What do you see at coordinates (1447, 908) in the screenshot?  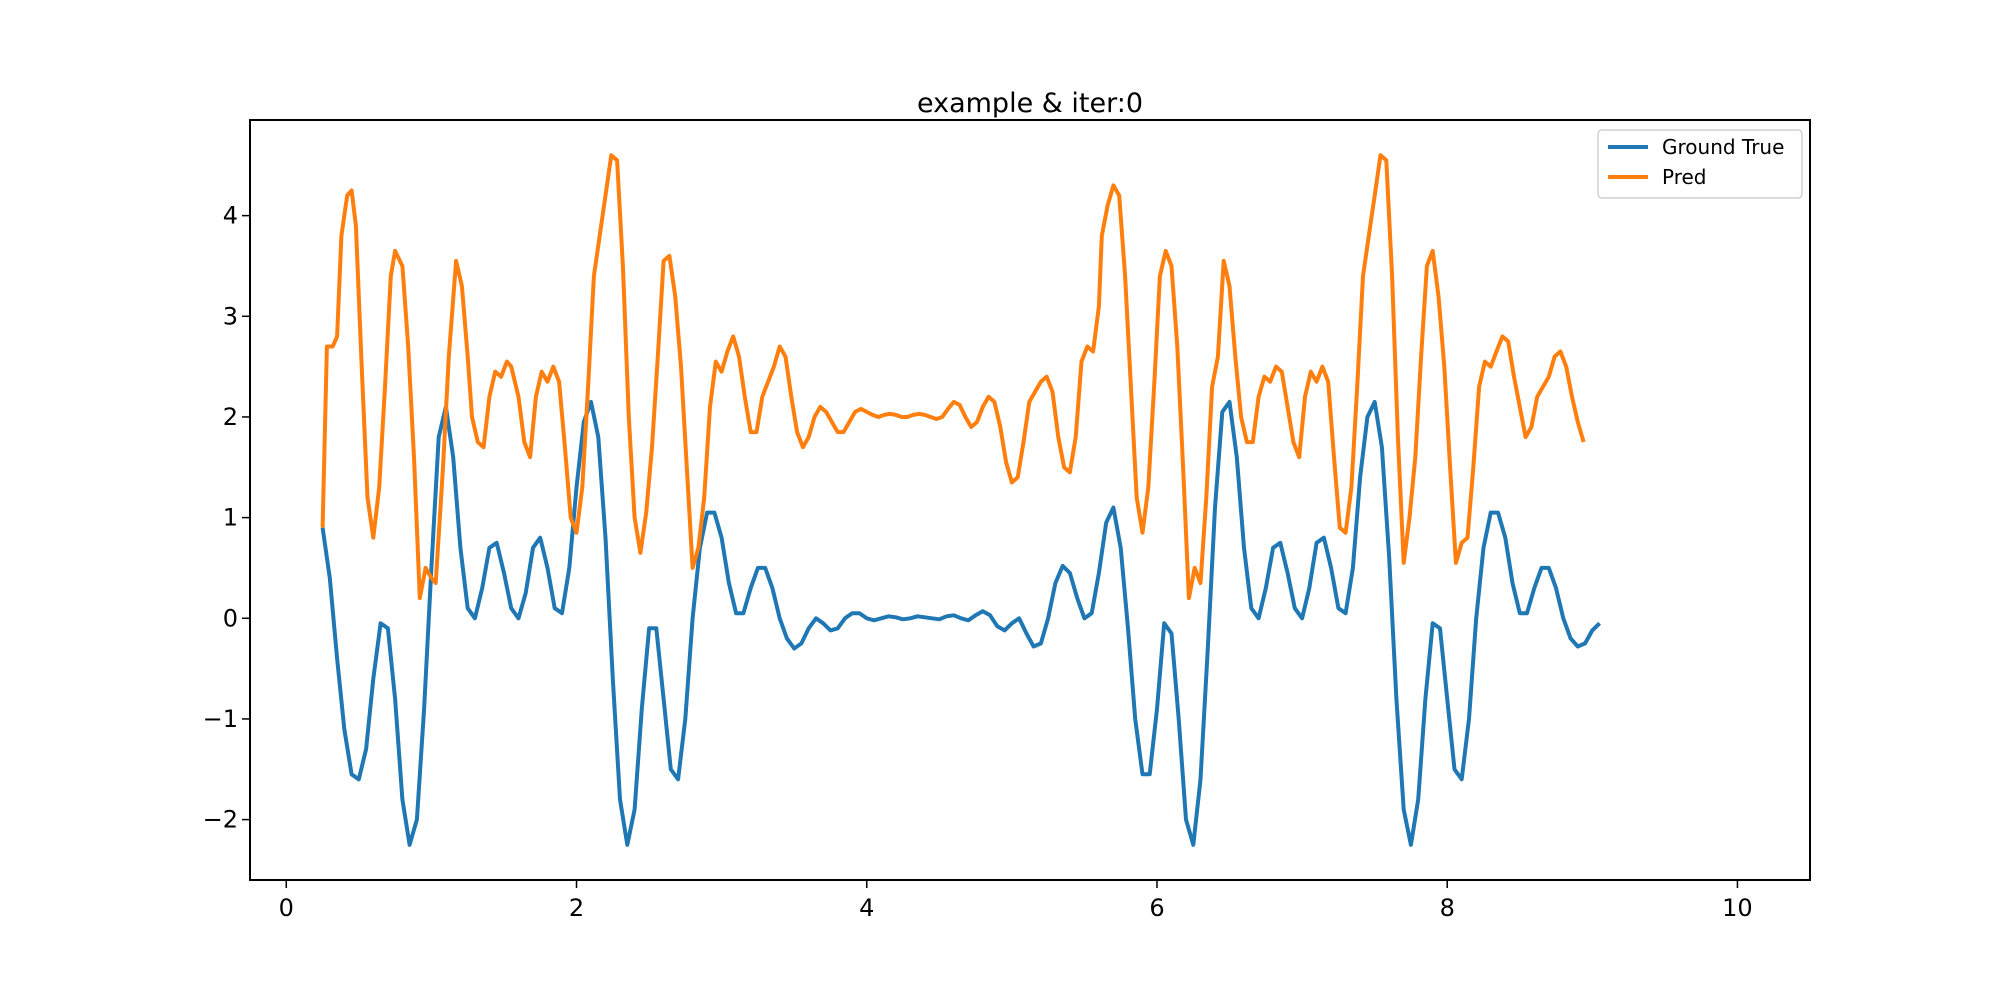 I see `x-tick-label: 8` at bounding box center [1447, 908].